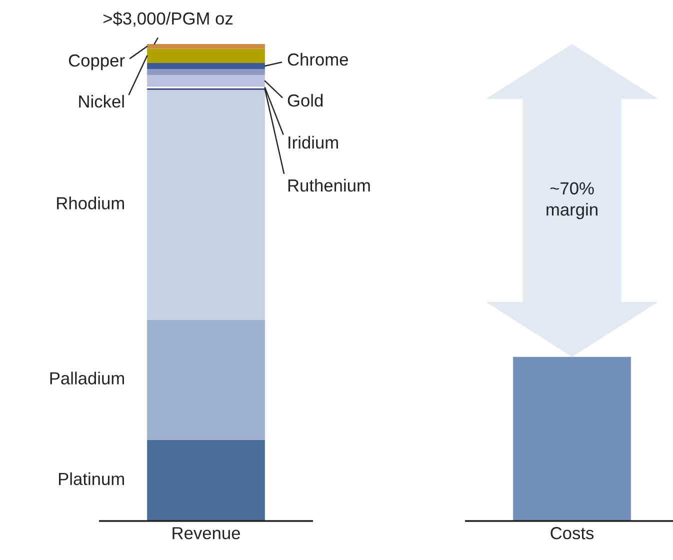 This screenshot has height=560, width=673. What do you see at coordinates (318, 59) in the screenshot?
I see `series-label: Chrome` at bounding box center [318, 59].